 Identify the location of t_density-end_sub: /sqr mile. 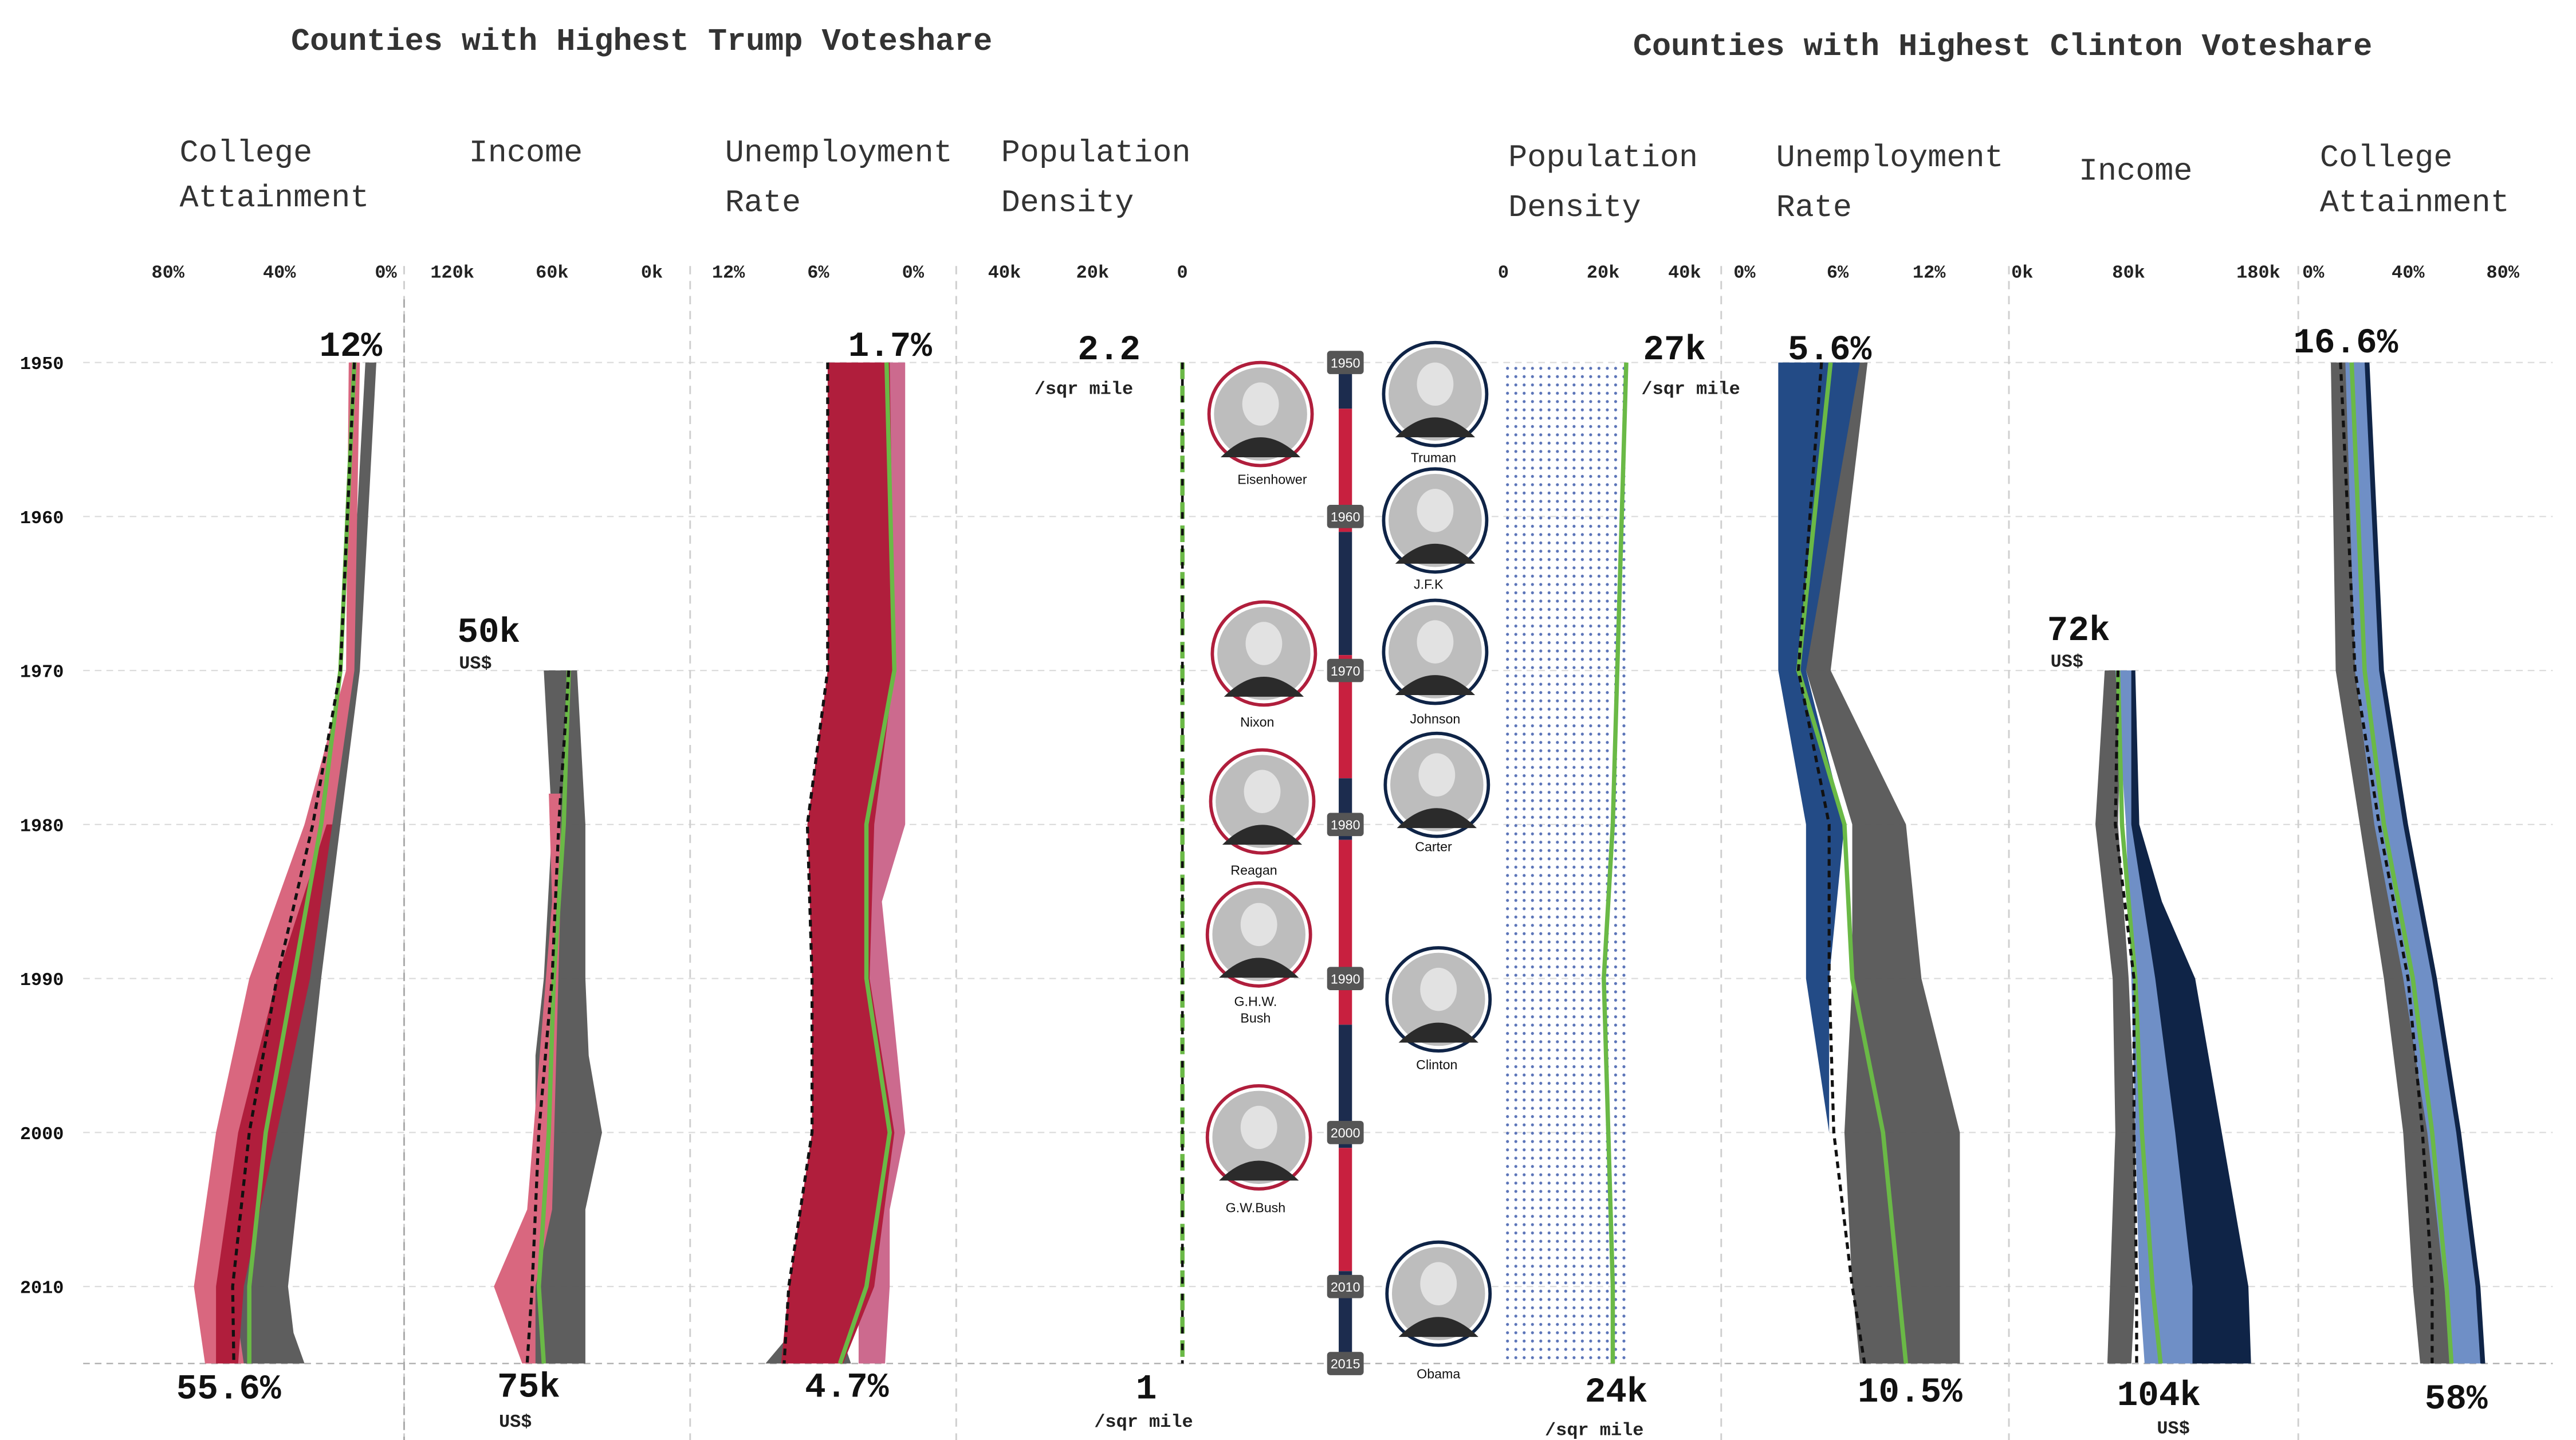
(1143, 1422).